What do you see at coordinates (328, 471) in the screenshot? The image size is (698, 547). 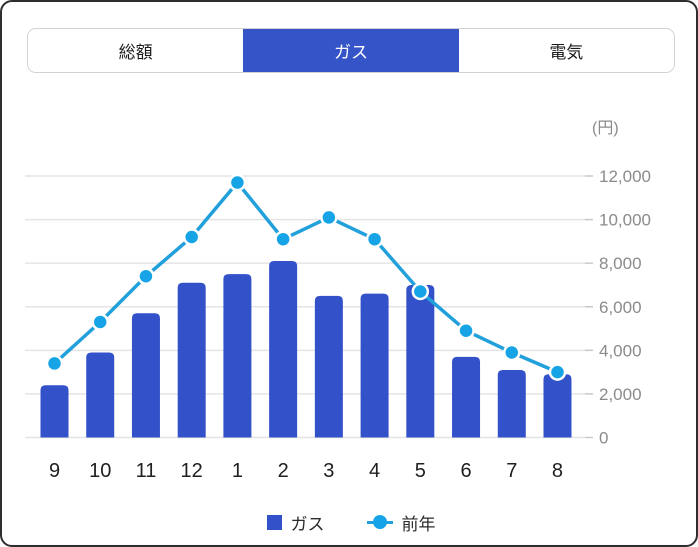 I see `x-axis-label: 3` at bounding box center [328, 471].